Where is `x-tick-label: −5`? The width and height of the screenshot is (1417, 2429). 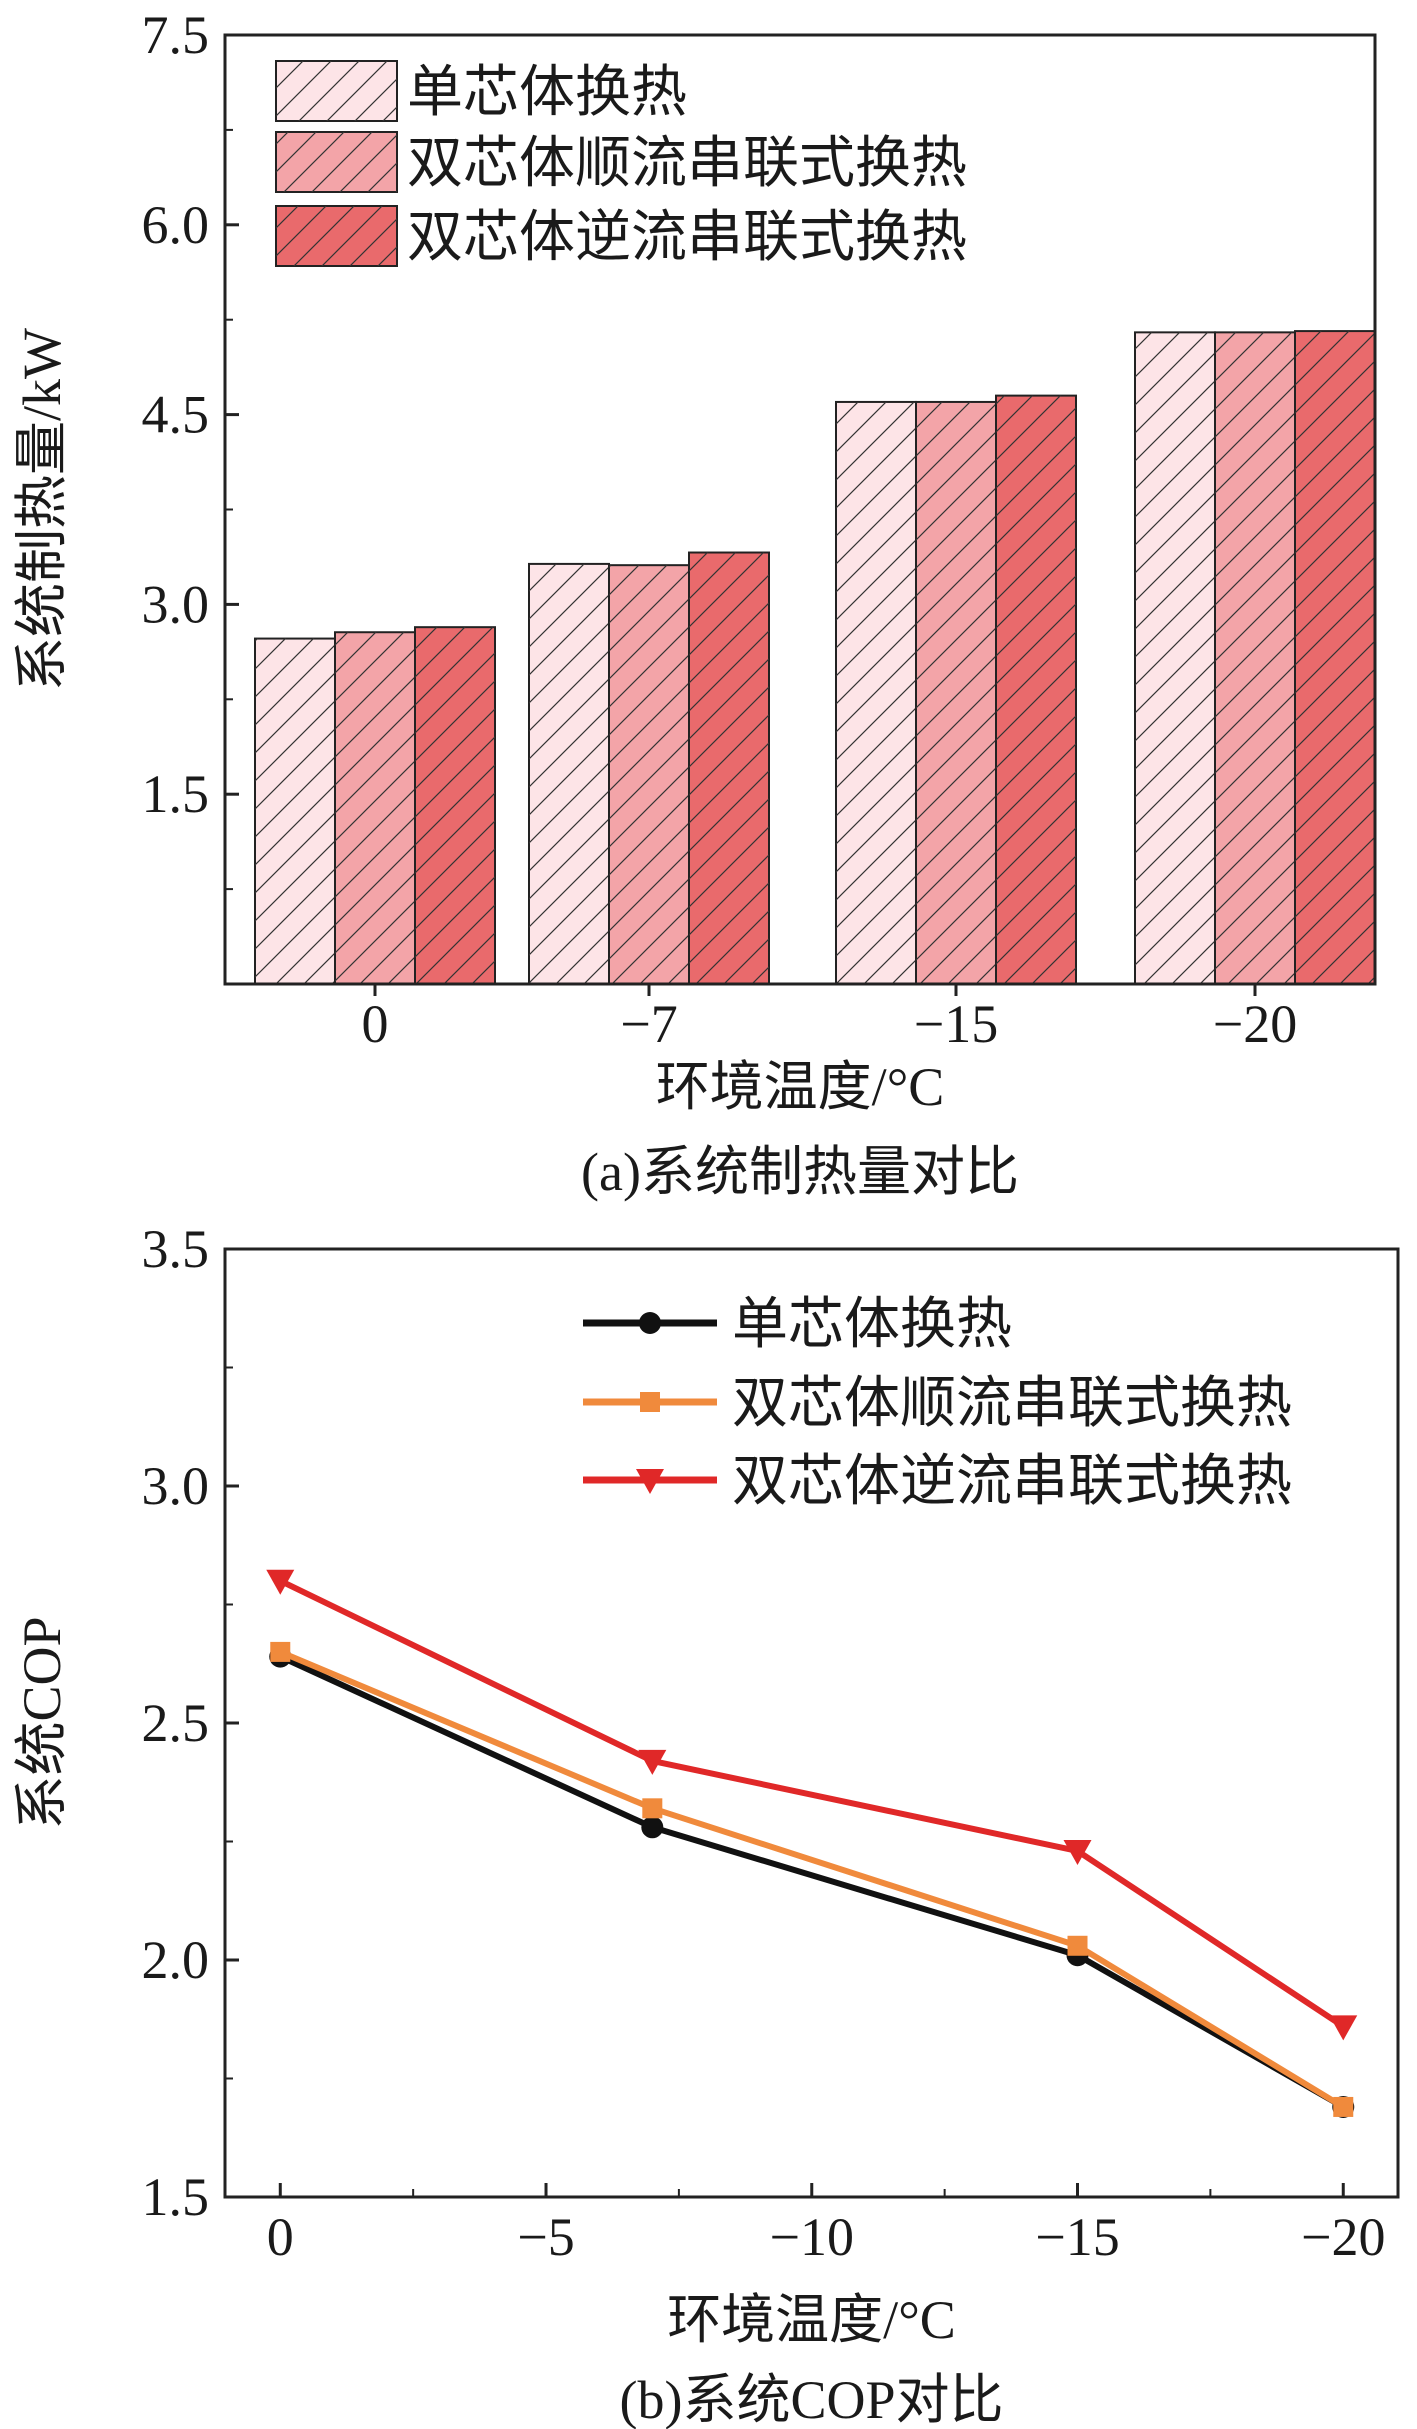
x-tick-label: −5 is located at coordinates (545, 2237).